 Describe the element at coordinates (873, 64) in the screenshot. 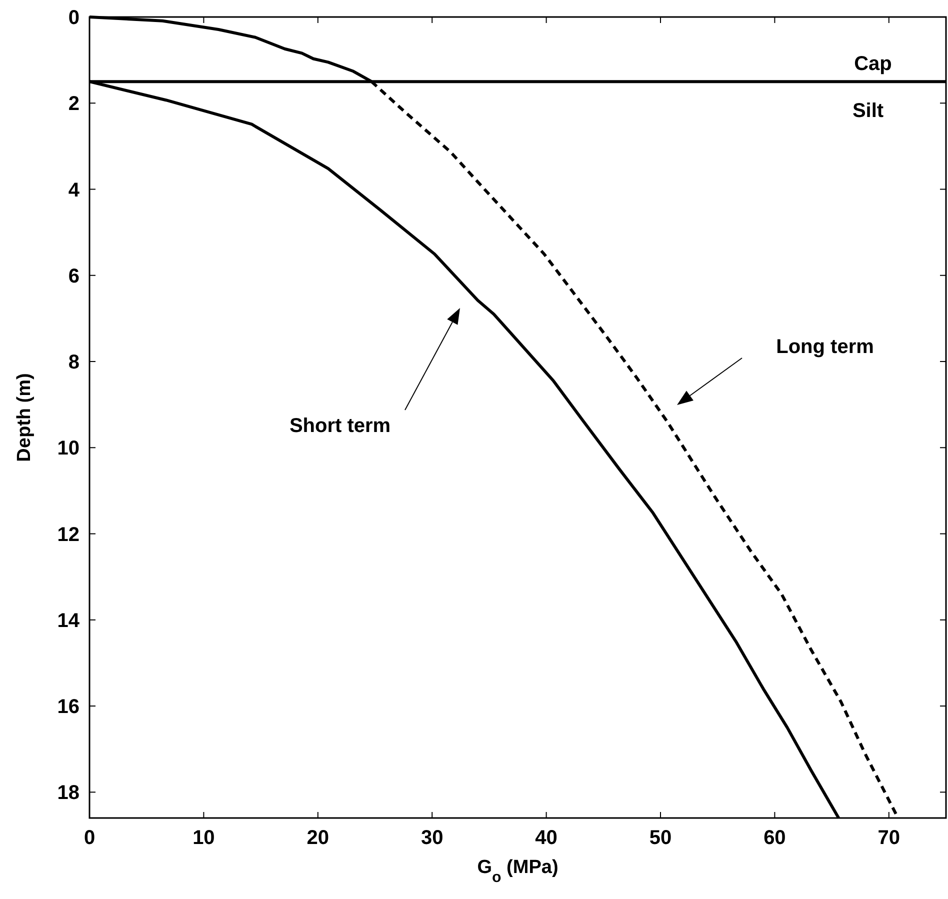

I see `annotation: Cap` at that location.